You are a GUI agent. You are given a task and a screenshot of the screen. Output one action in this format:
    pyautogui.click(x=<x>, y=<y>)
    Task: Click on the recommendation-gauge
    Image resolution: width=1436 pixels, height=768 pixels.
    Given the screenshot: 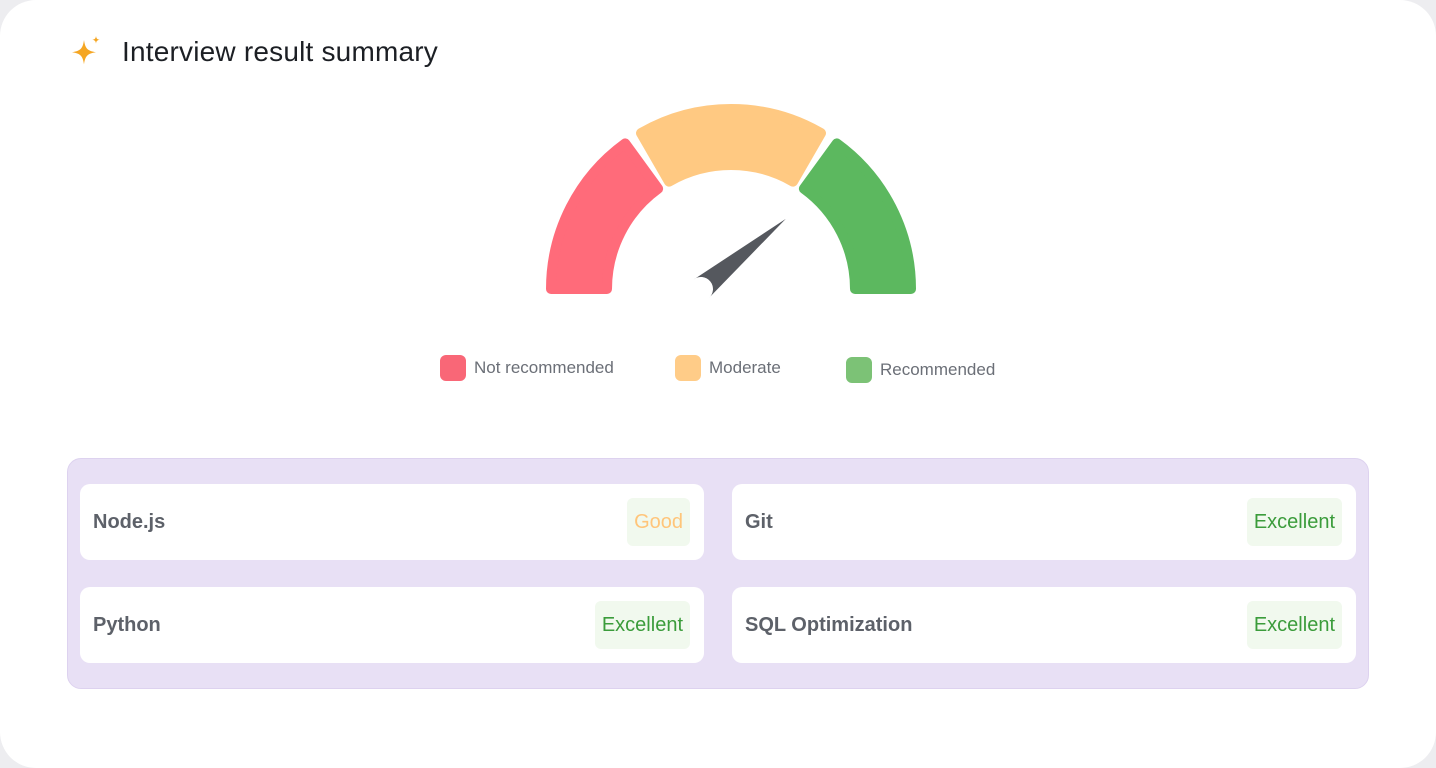 What is the action you would take?
    pyautogui.click(x=731, y=201)
    